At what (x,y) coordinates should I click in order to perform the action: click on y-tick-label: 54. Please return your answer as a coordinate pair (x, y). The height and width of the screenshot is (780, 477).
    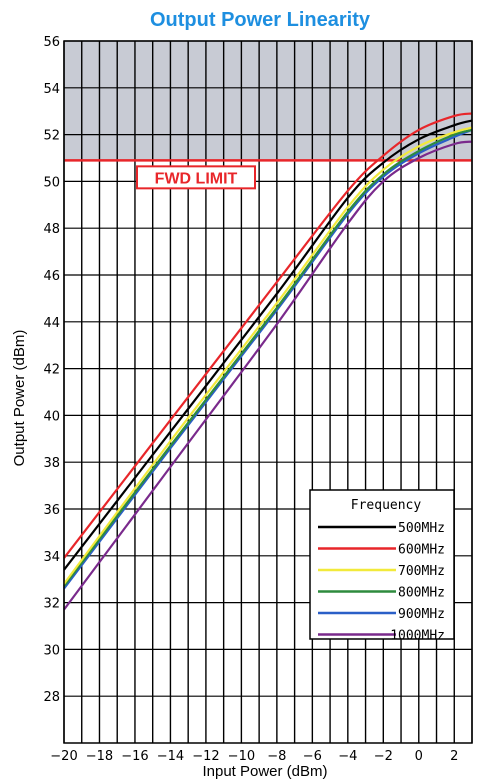
    Looking at the image, I should click on (51, 89).